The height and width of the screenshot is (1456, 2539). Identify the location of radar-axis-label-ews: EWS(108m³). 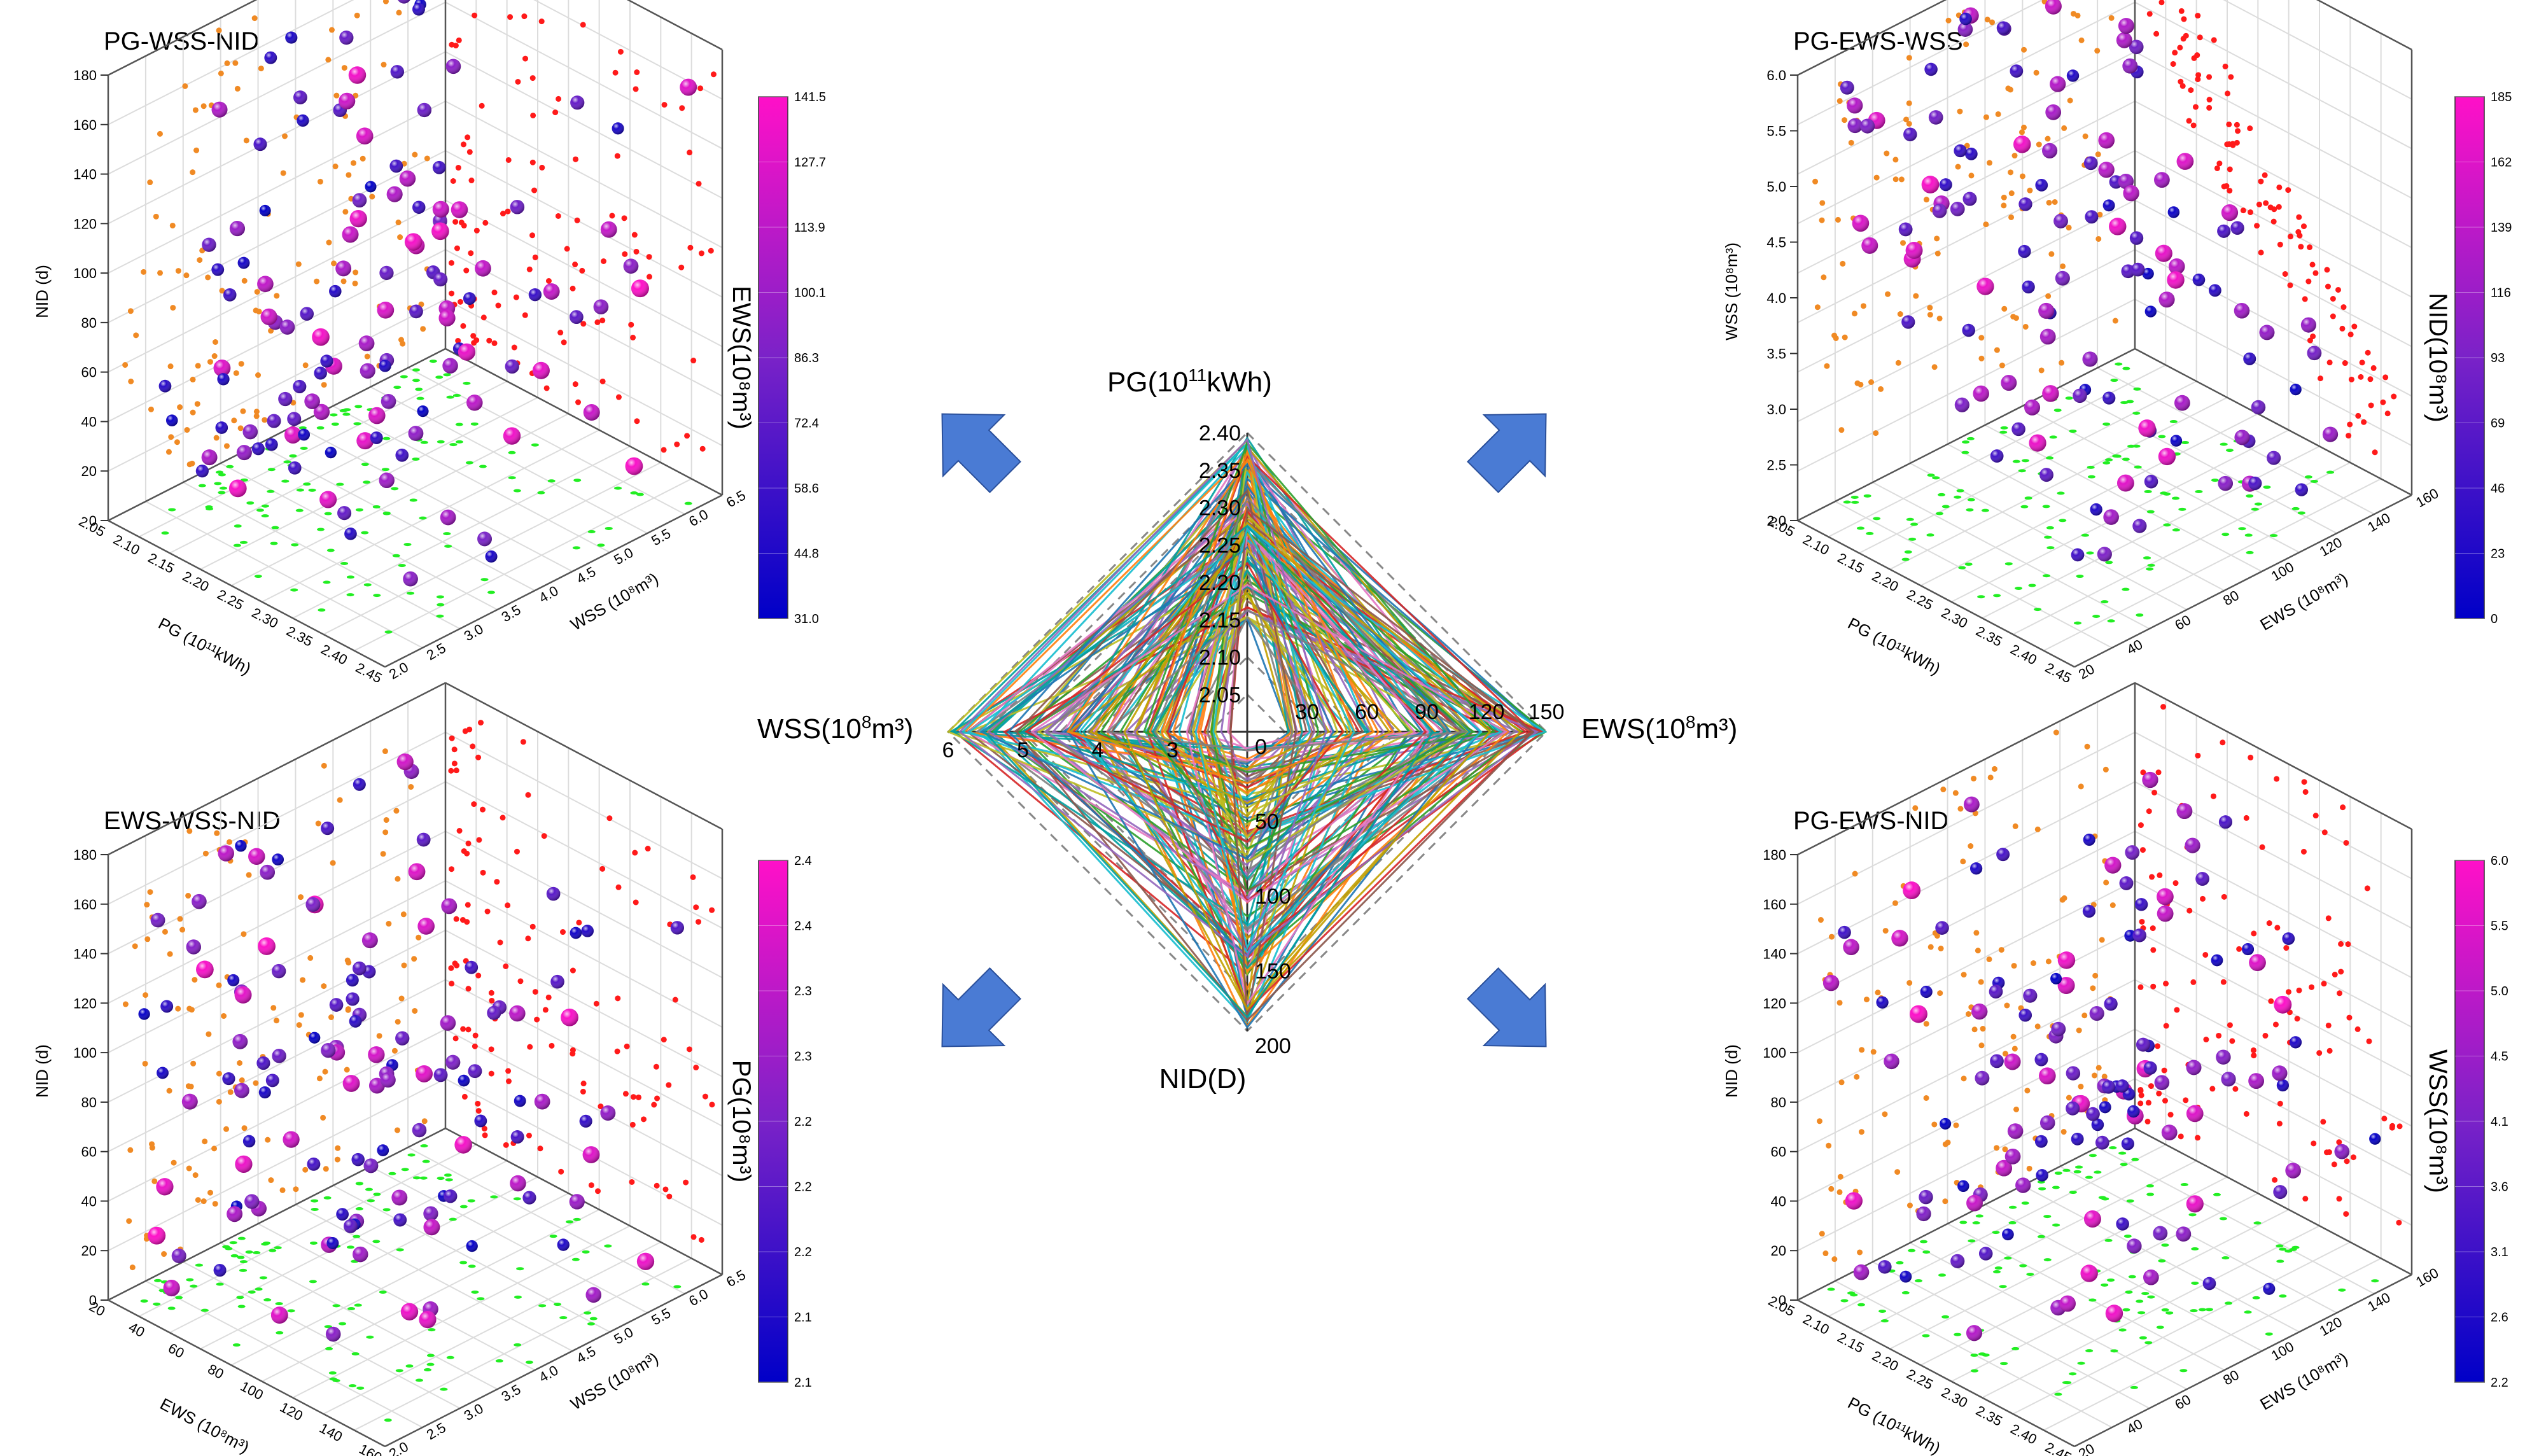
(1659, 728).